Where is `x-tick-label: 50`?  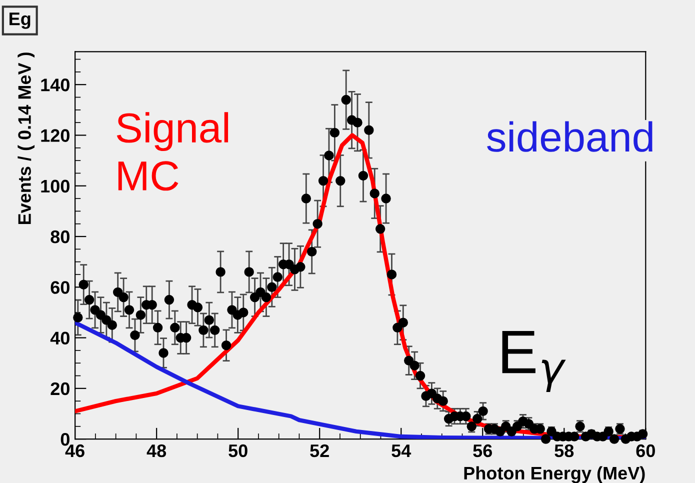
x-tick-label: 50 is located at coordinates (238, 451).